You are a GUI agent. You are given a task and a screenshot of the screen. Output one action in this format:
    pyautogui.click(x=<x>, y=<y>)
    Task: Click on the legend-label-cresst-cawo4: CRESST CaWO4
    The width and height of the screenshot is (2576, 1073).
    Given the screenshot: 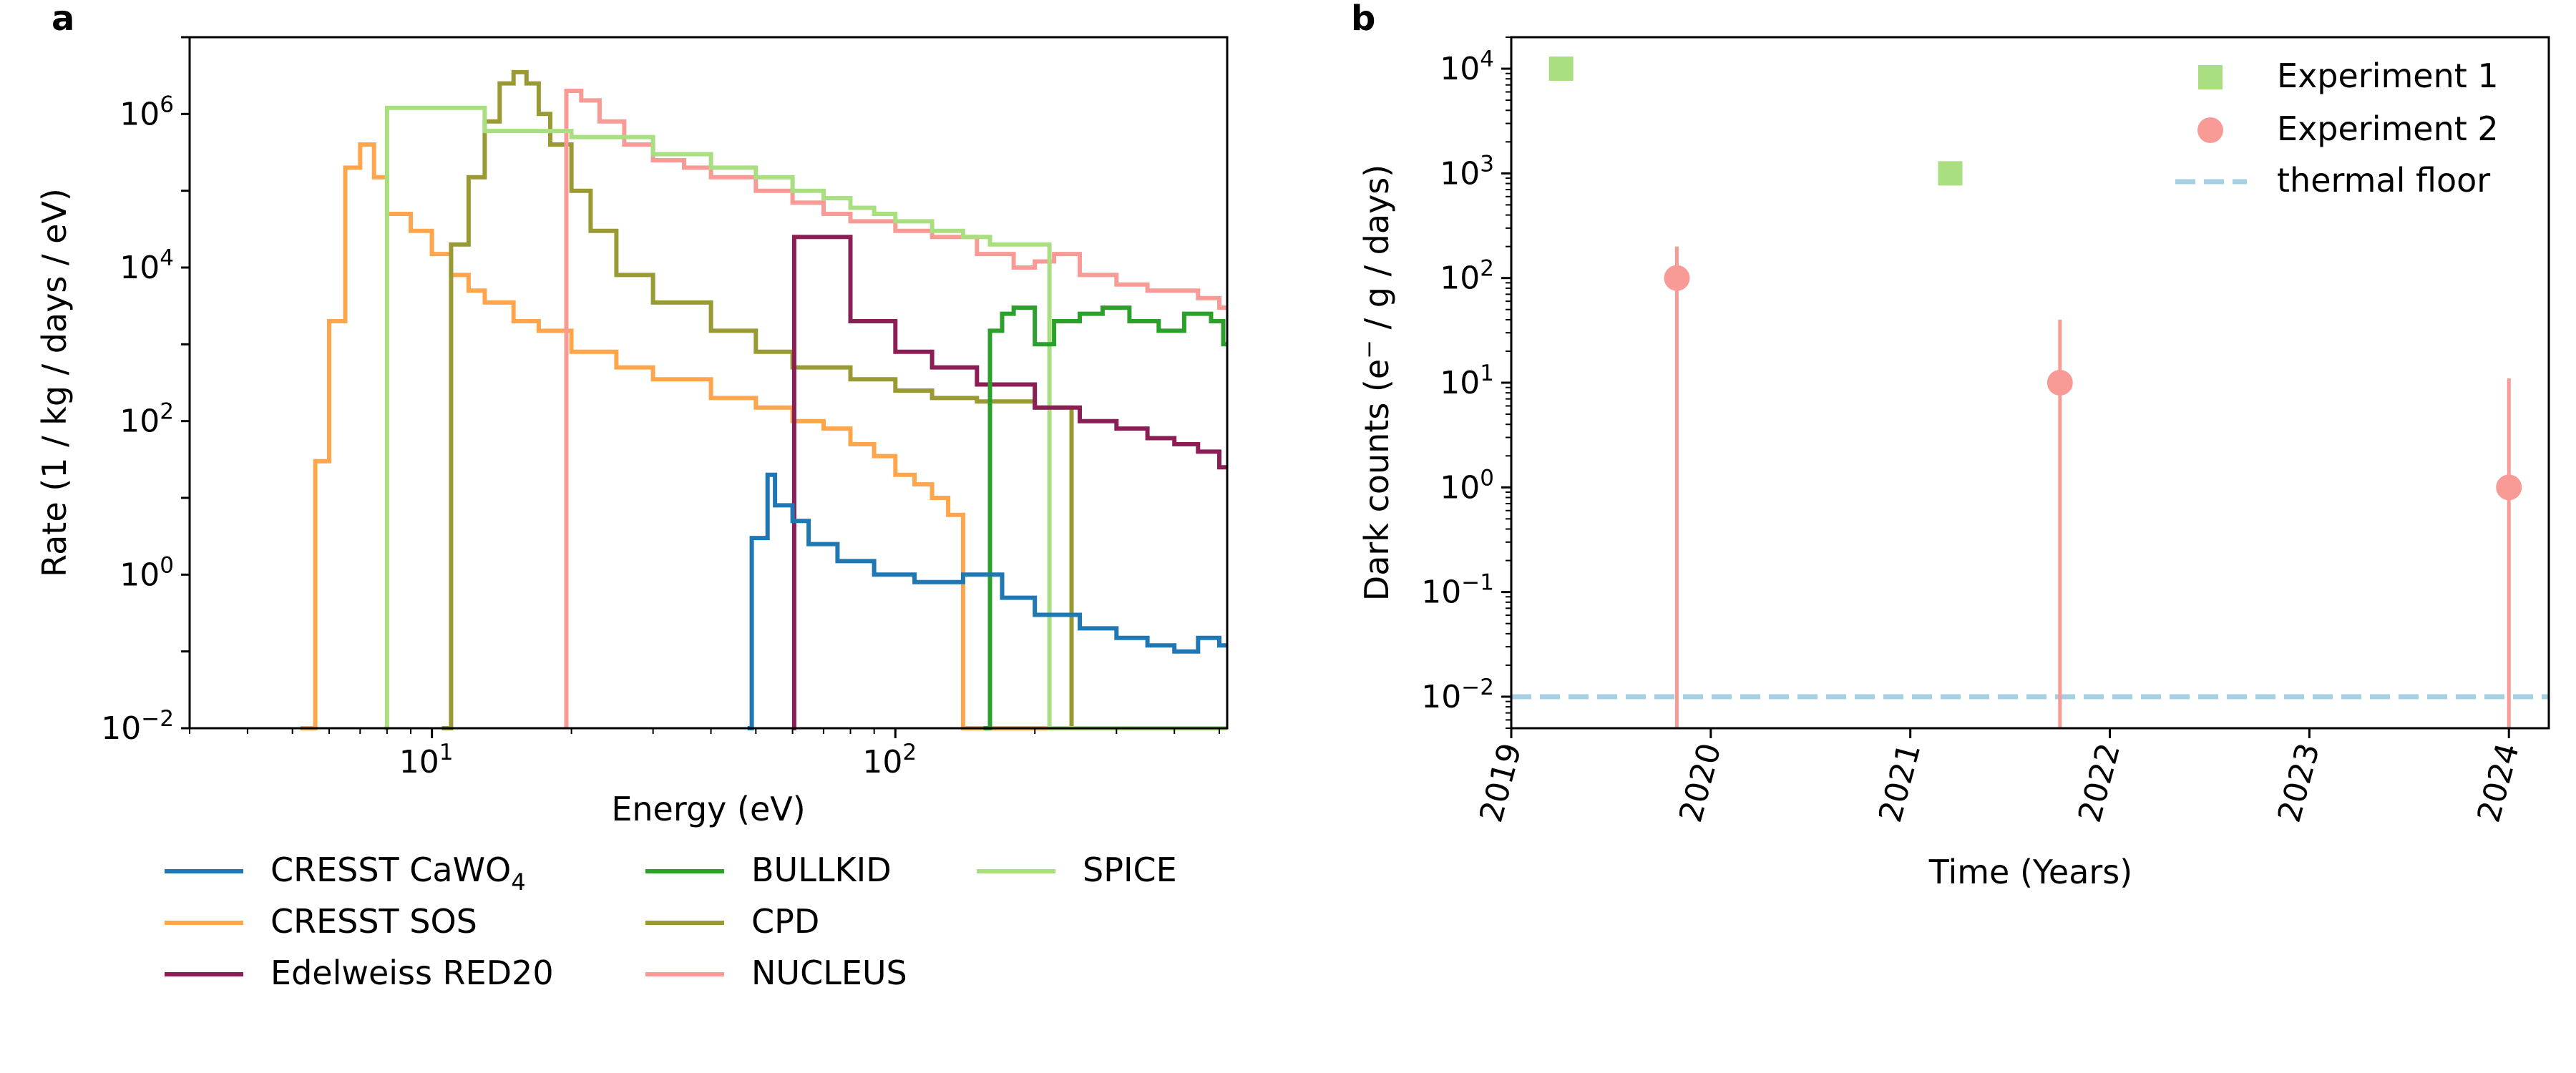 What is the action you would take?
    pyautogui.click(x=398, y=873)
    